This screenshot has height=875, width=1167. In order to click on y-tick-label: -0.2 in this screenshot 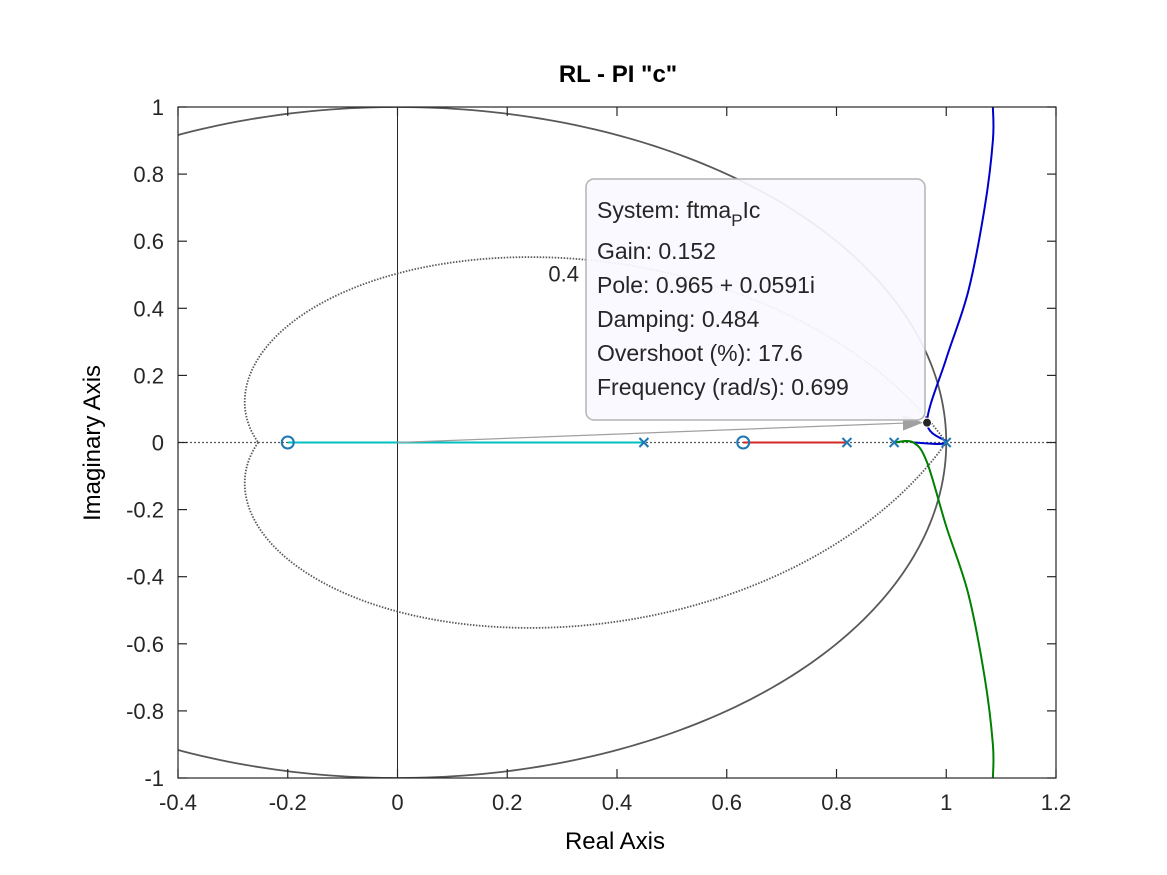, I will do `click(145, 510)`.